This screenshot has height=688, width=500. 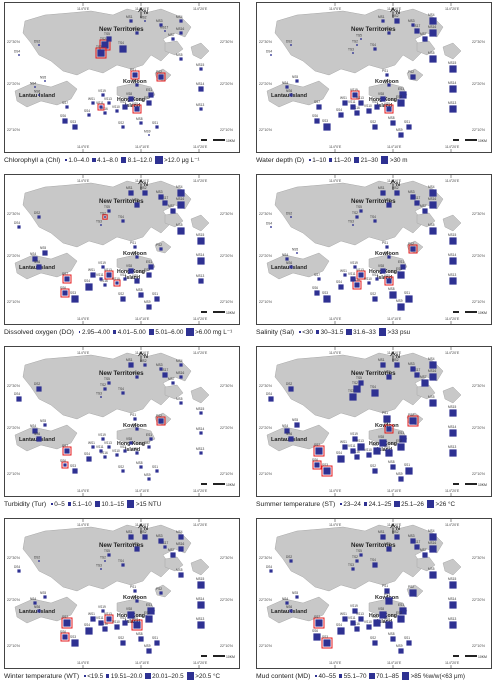 I want to click on panel-title: Chlorophyll a (Chl), so click(x=32, y=160).